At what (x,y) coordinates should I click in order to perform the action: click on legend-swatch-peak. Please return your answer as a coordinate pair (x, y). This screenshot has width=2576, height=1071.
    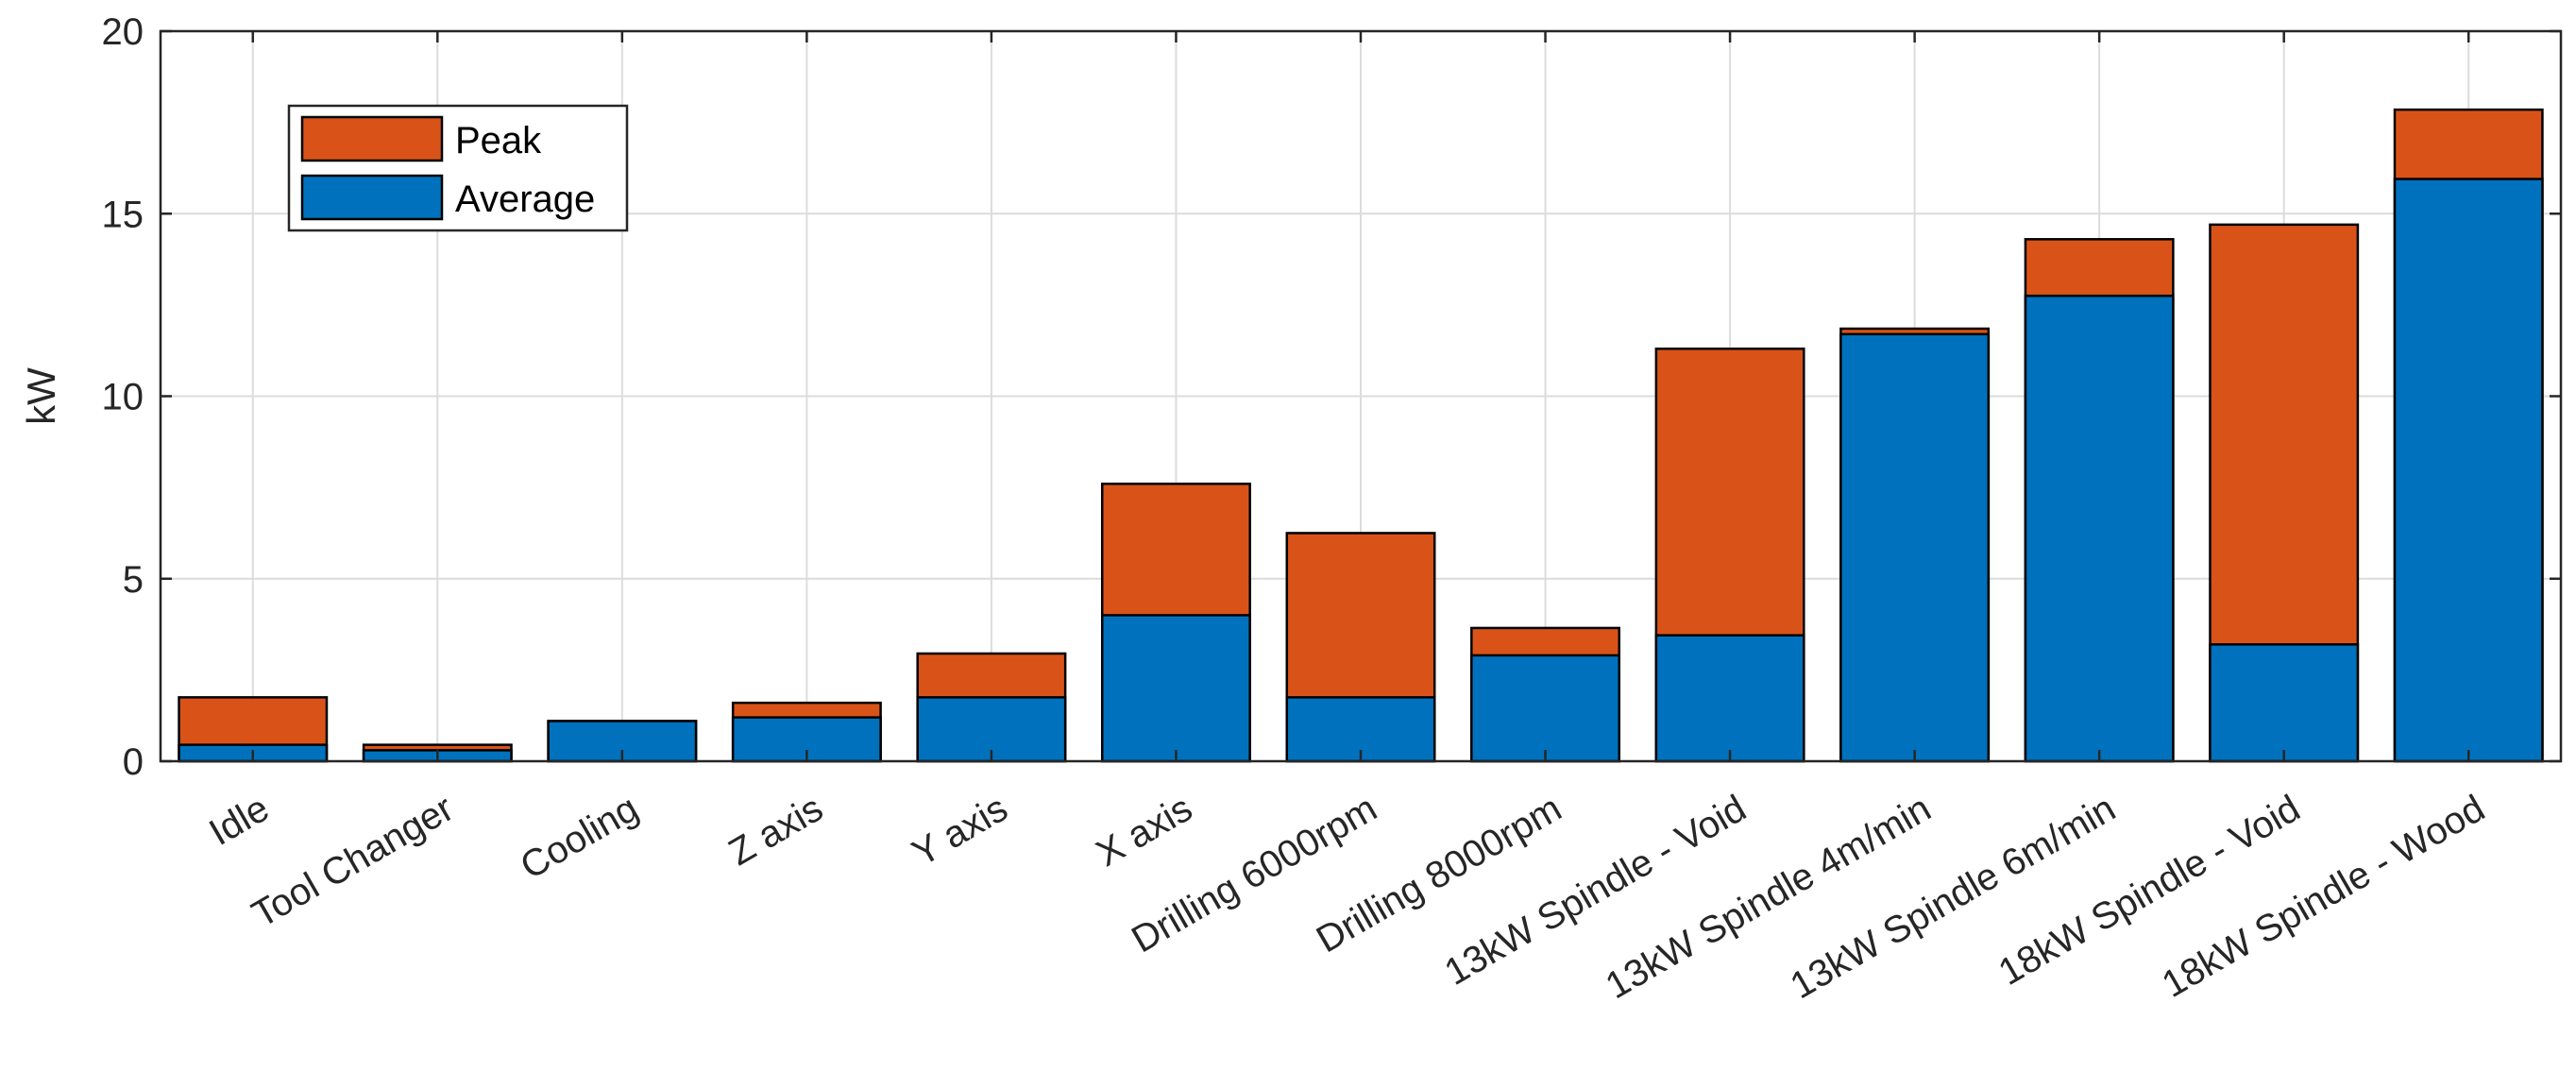
    Looking at the image, I should click on (372, 138).